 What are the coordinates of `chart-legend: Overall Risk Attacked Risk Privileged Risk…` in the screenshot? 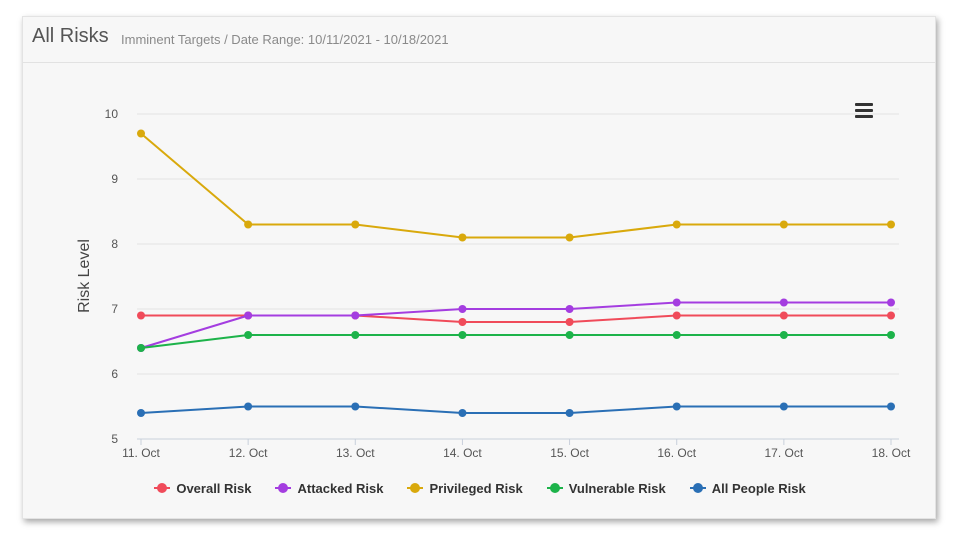 It's located at (480, 488).